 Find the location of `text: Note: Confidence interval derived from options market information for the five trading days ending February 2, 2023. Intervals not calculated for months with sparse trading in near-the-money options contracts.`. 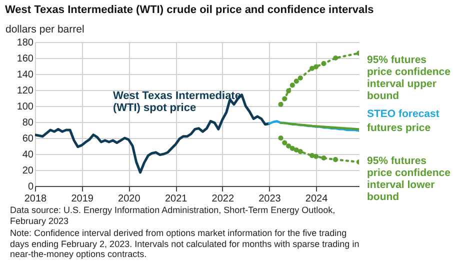

text: Note: Confidence interval derived from options market information for the five trading days ending February 2, 2023. Intervals not calculated for months with sparse trading in near-the-money options contracts. is located at coordinates (185, 244).